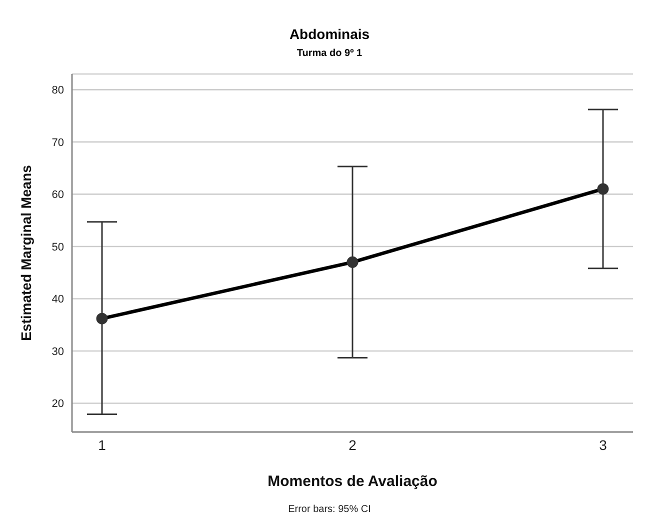 Image resolution: width=659 pixels, height=527 pixels. I want to click on y-tick-label: 80, so click(58, 90).